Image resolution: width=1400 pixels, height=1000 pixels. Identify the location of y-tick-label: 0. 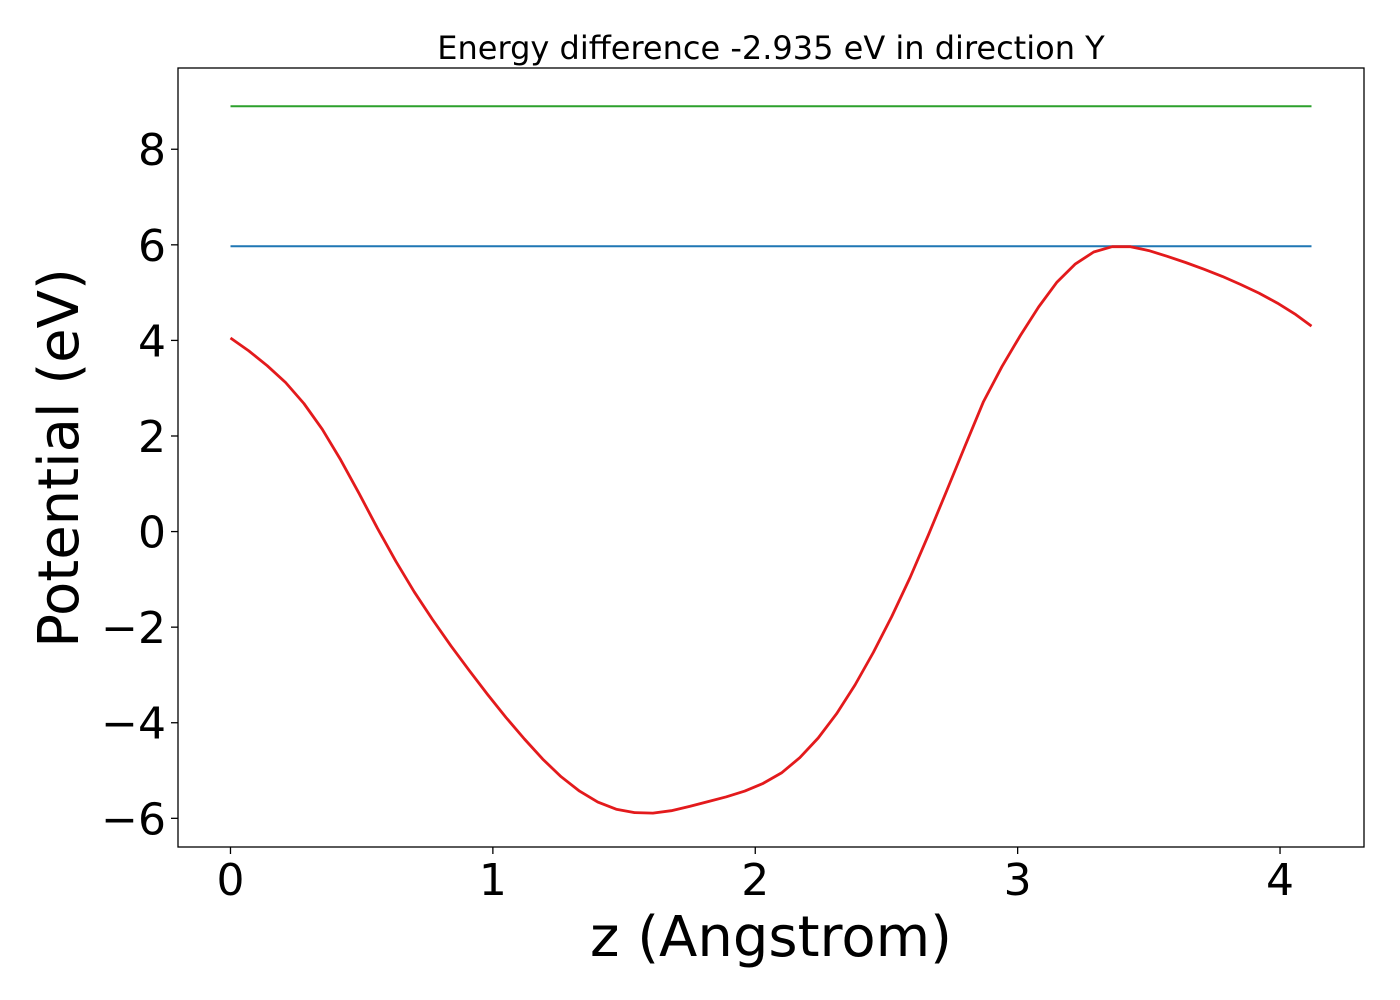
(152, 533).